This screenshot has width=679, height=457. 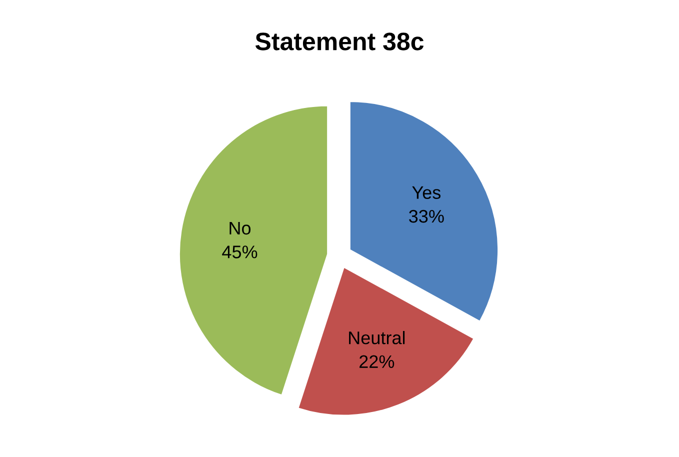 What do you see at coordinates (426, 216) in the screenshot?
I see `data-label: 33%` at bounding box center [426, 216].